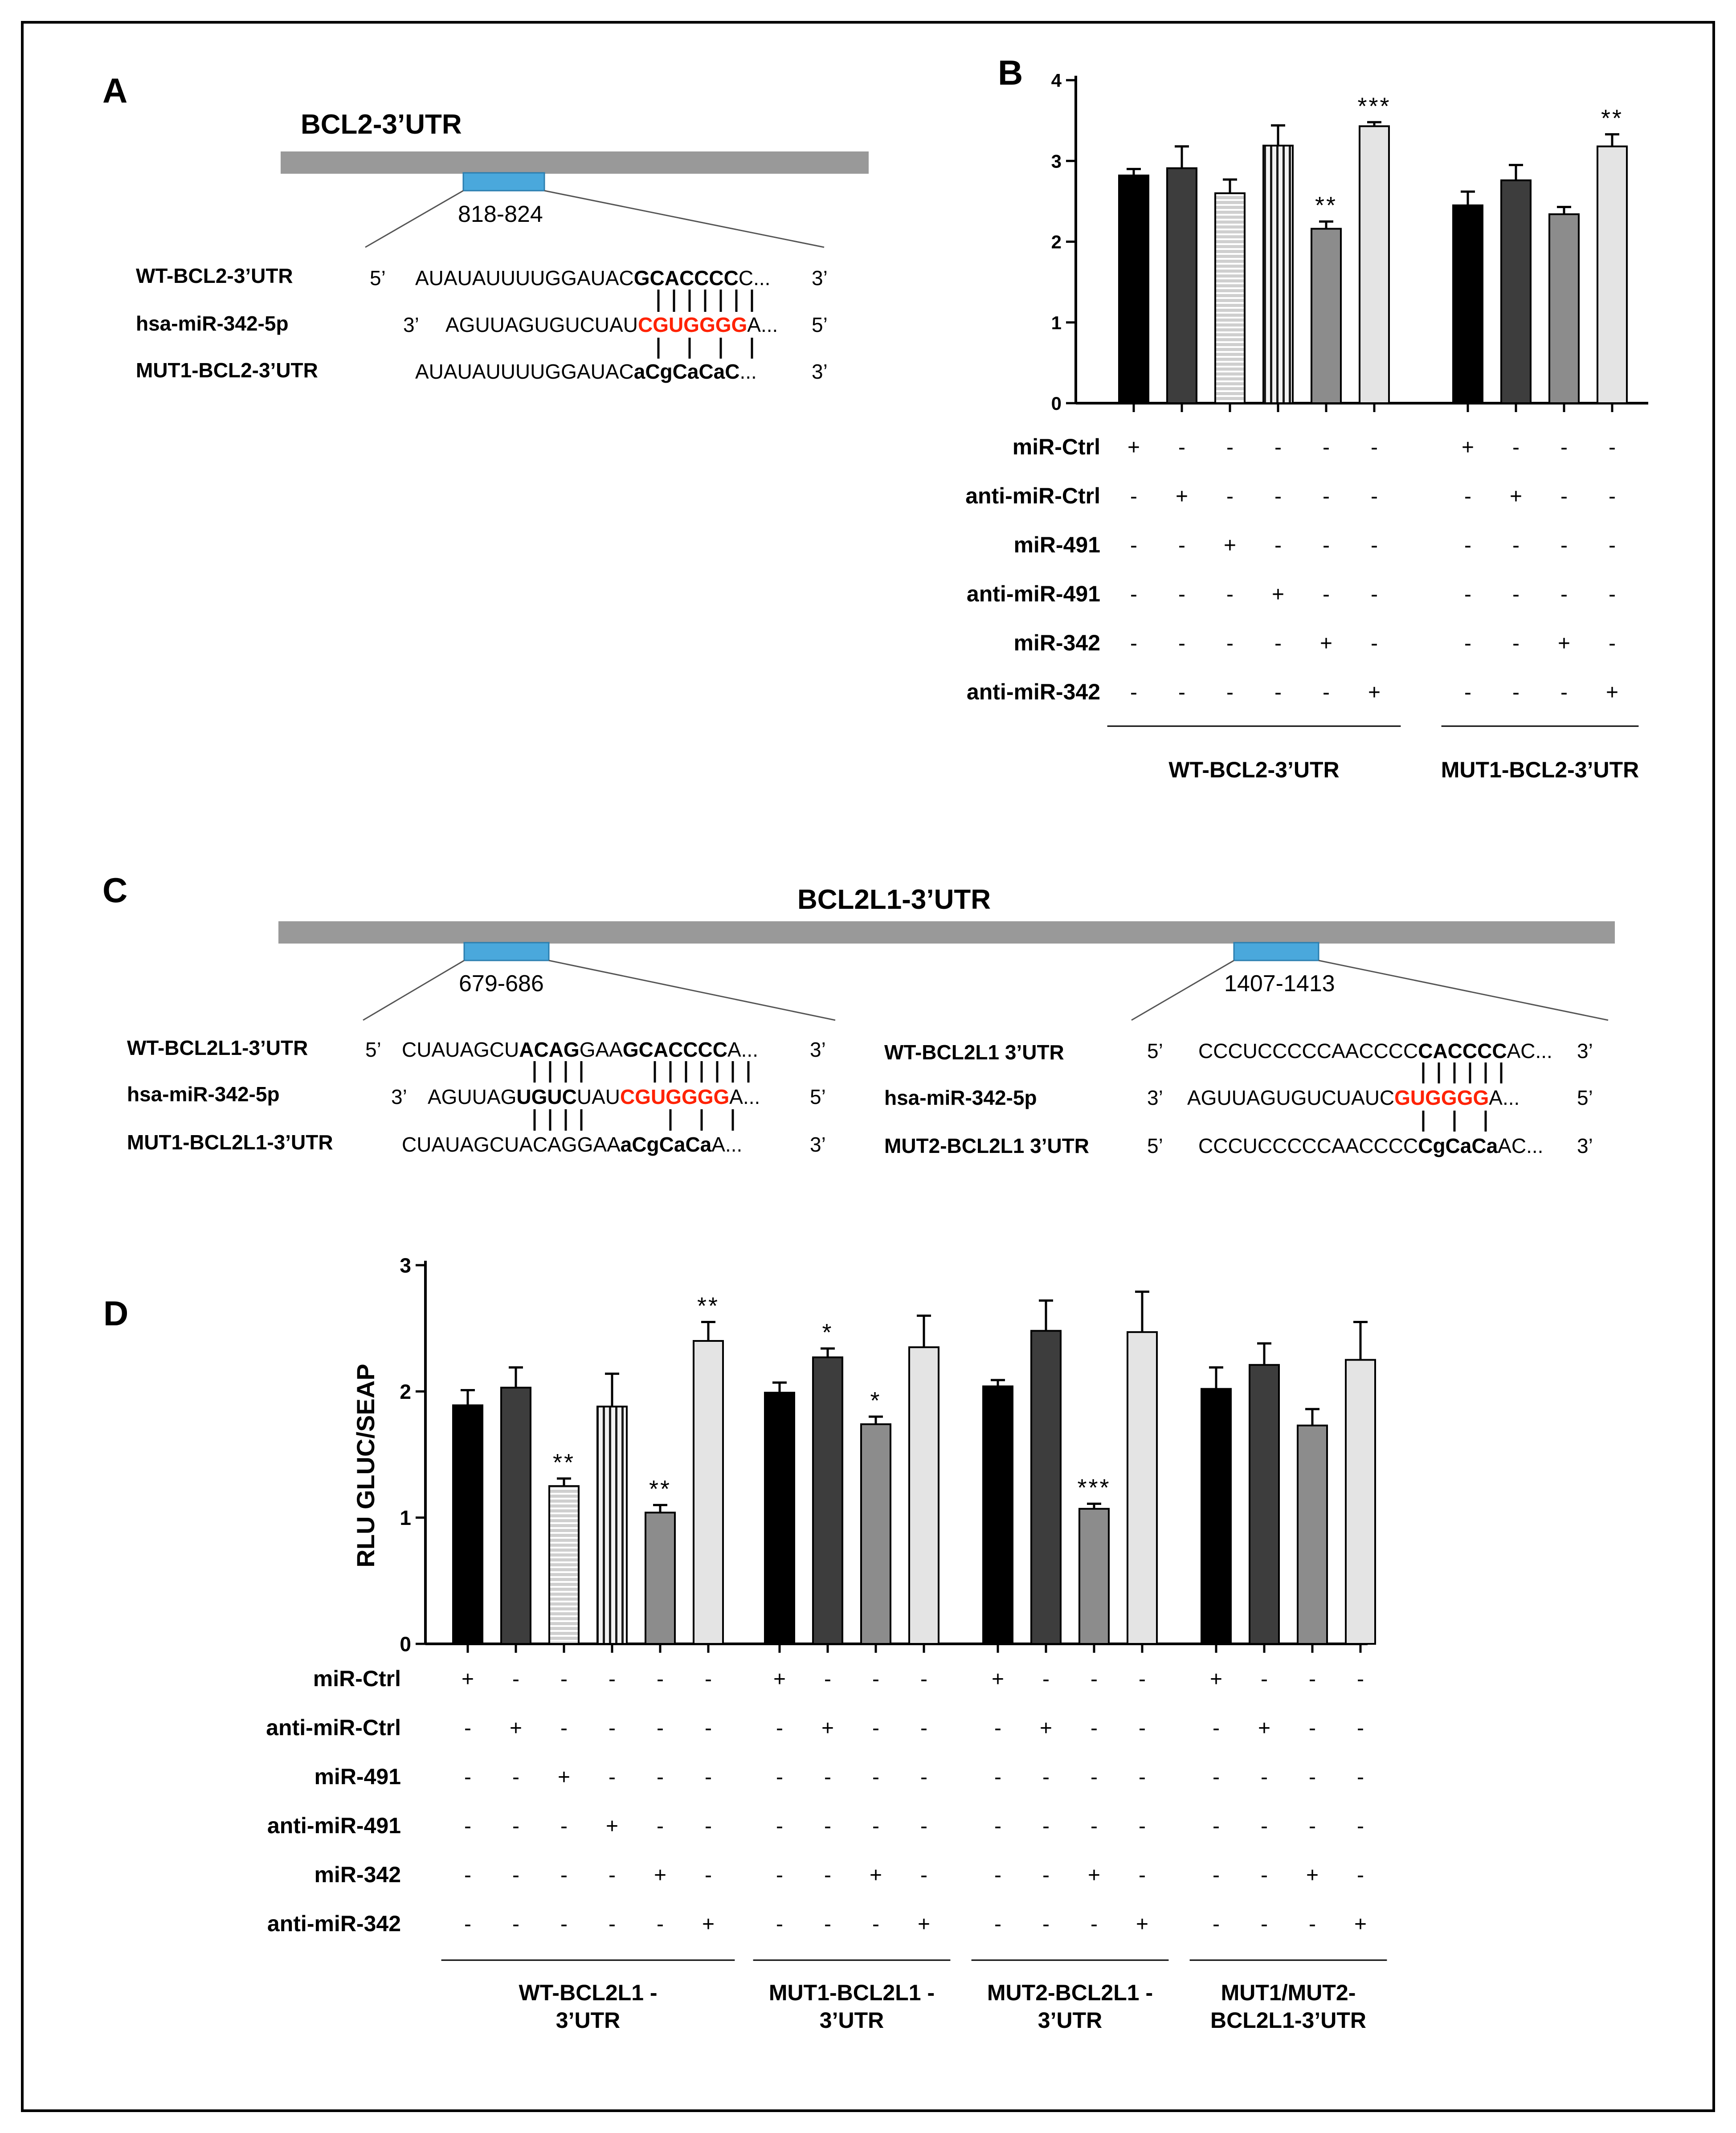 The width and height of the screenshot is (1736, 2133). What do you see at coordinates (1155, 1145) in the screenshot?
I see `c-right-mut-p5: 5’` at bounding box center [1155, 1145].